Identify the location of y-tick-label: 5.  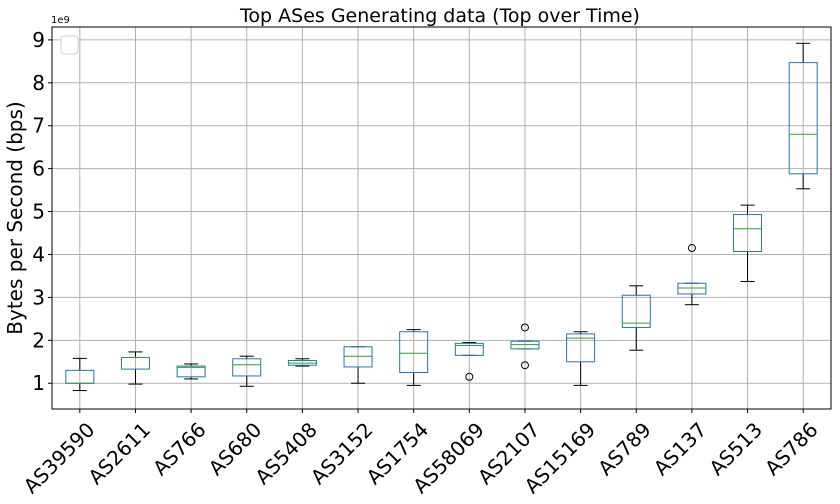
(38, 212).